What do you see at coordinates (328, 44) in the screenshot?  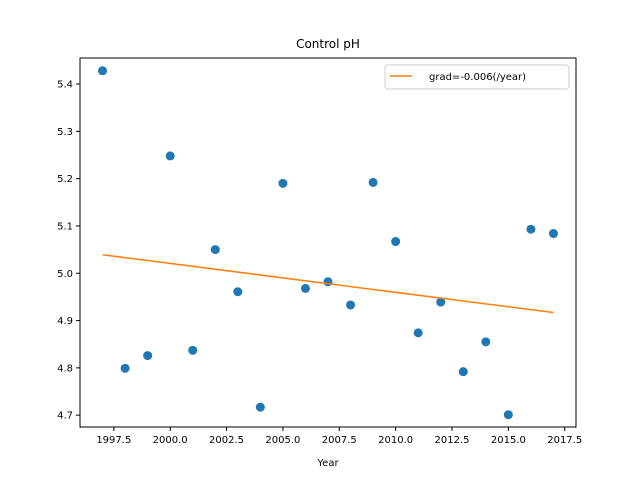 I see `chart-title: Control pH` at bounding box center [328, 44].